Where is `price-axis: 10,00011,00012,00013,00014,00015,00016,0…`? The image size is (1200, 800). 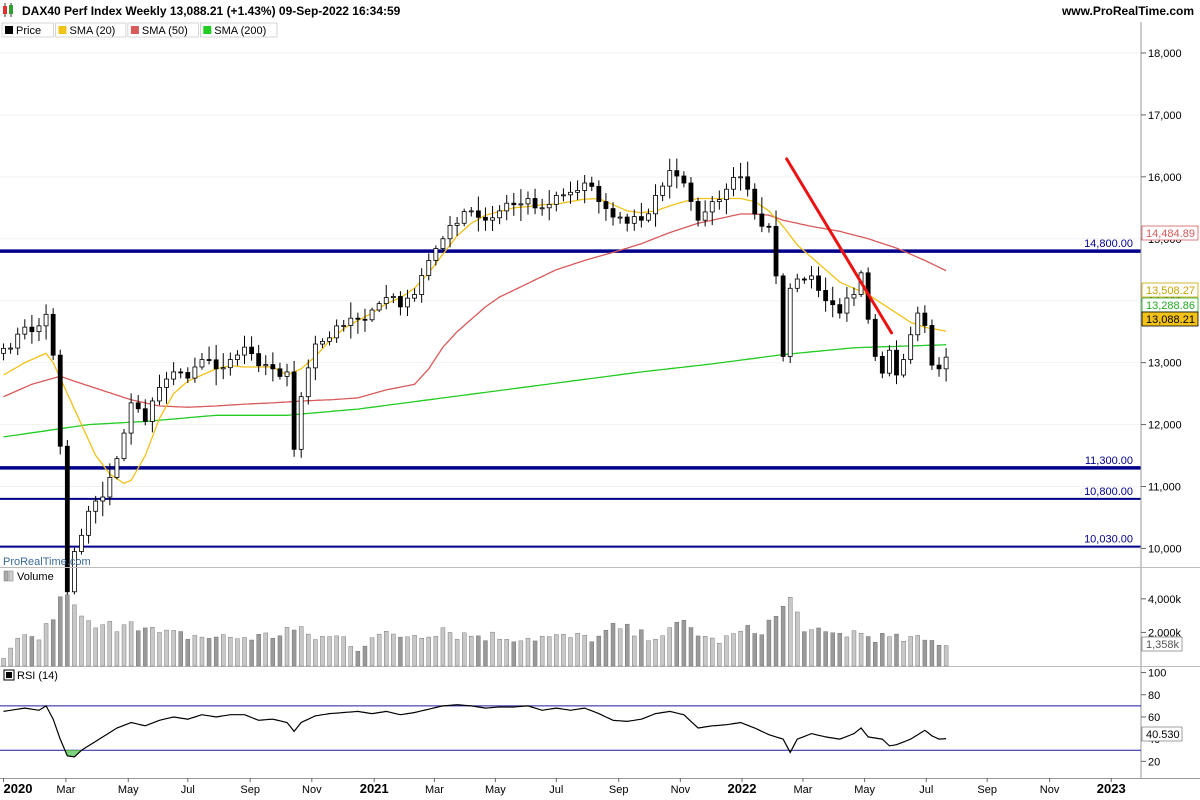 price-axis: 10,00011,00012,00013,00014,00015,00016,0… is located at coordinates (1169, 400).